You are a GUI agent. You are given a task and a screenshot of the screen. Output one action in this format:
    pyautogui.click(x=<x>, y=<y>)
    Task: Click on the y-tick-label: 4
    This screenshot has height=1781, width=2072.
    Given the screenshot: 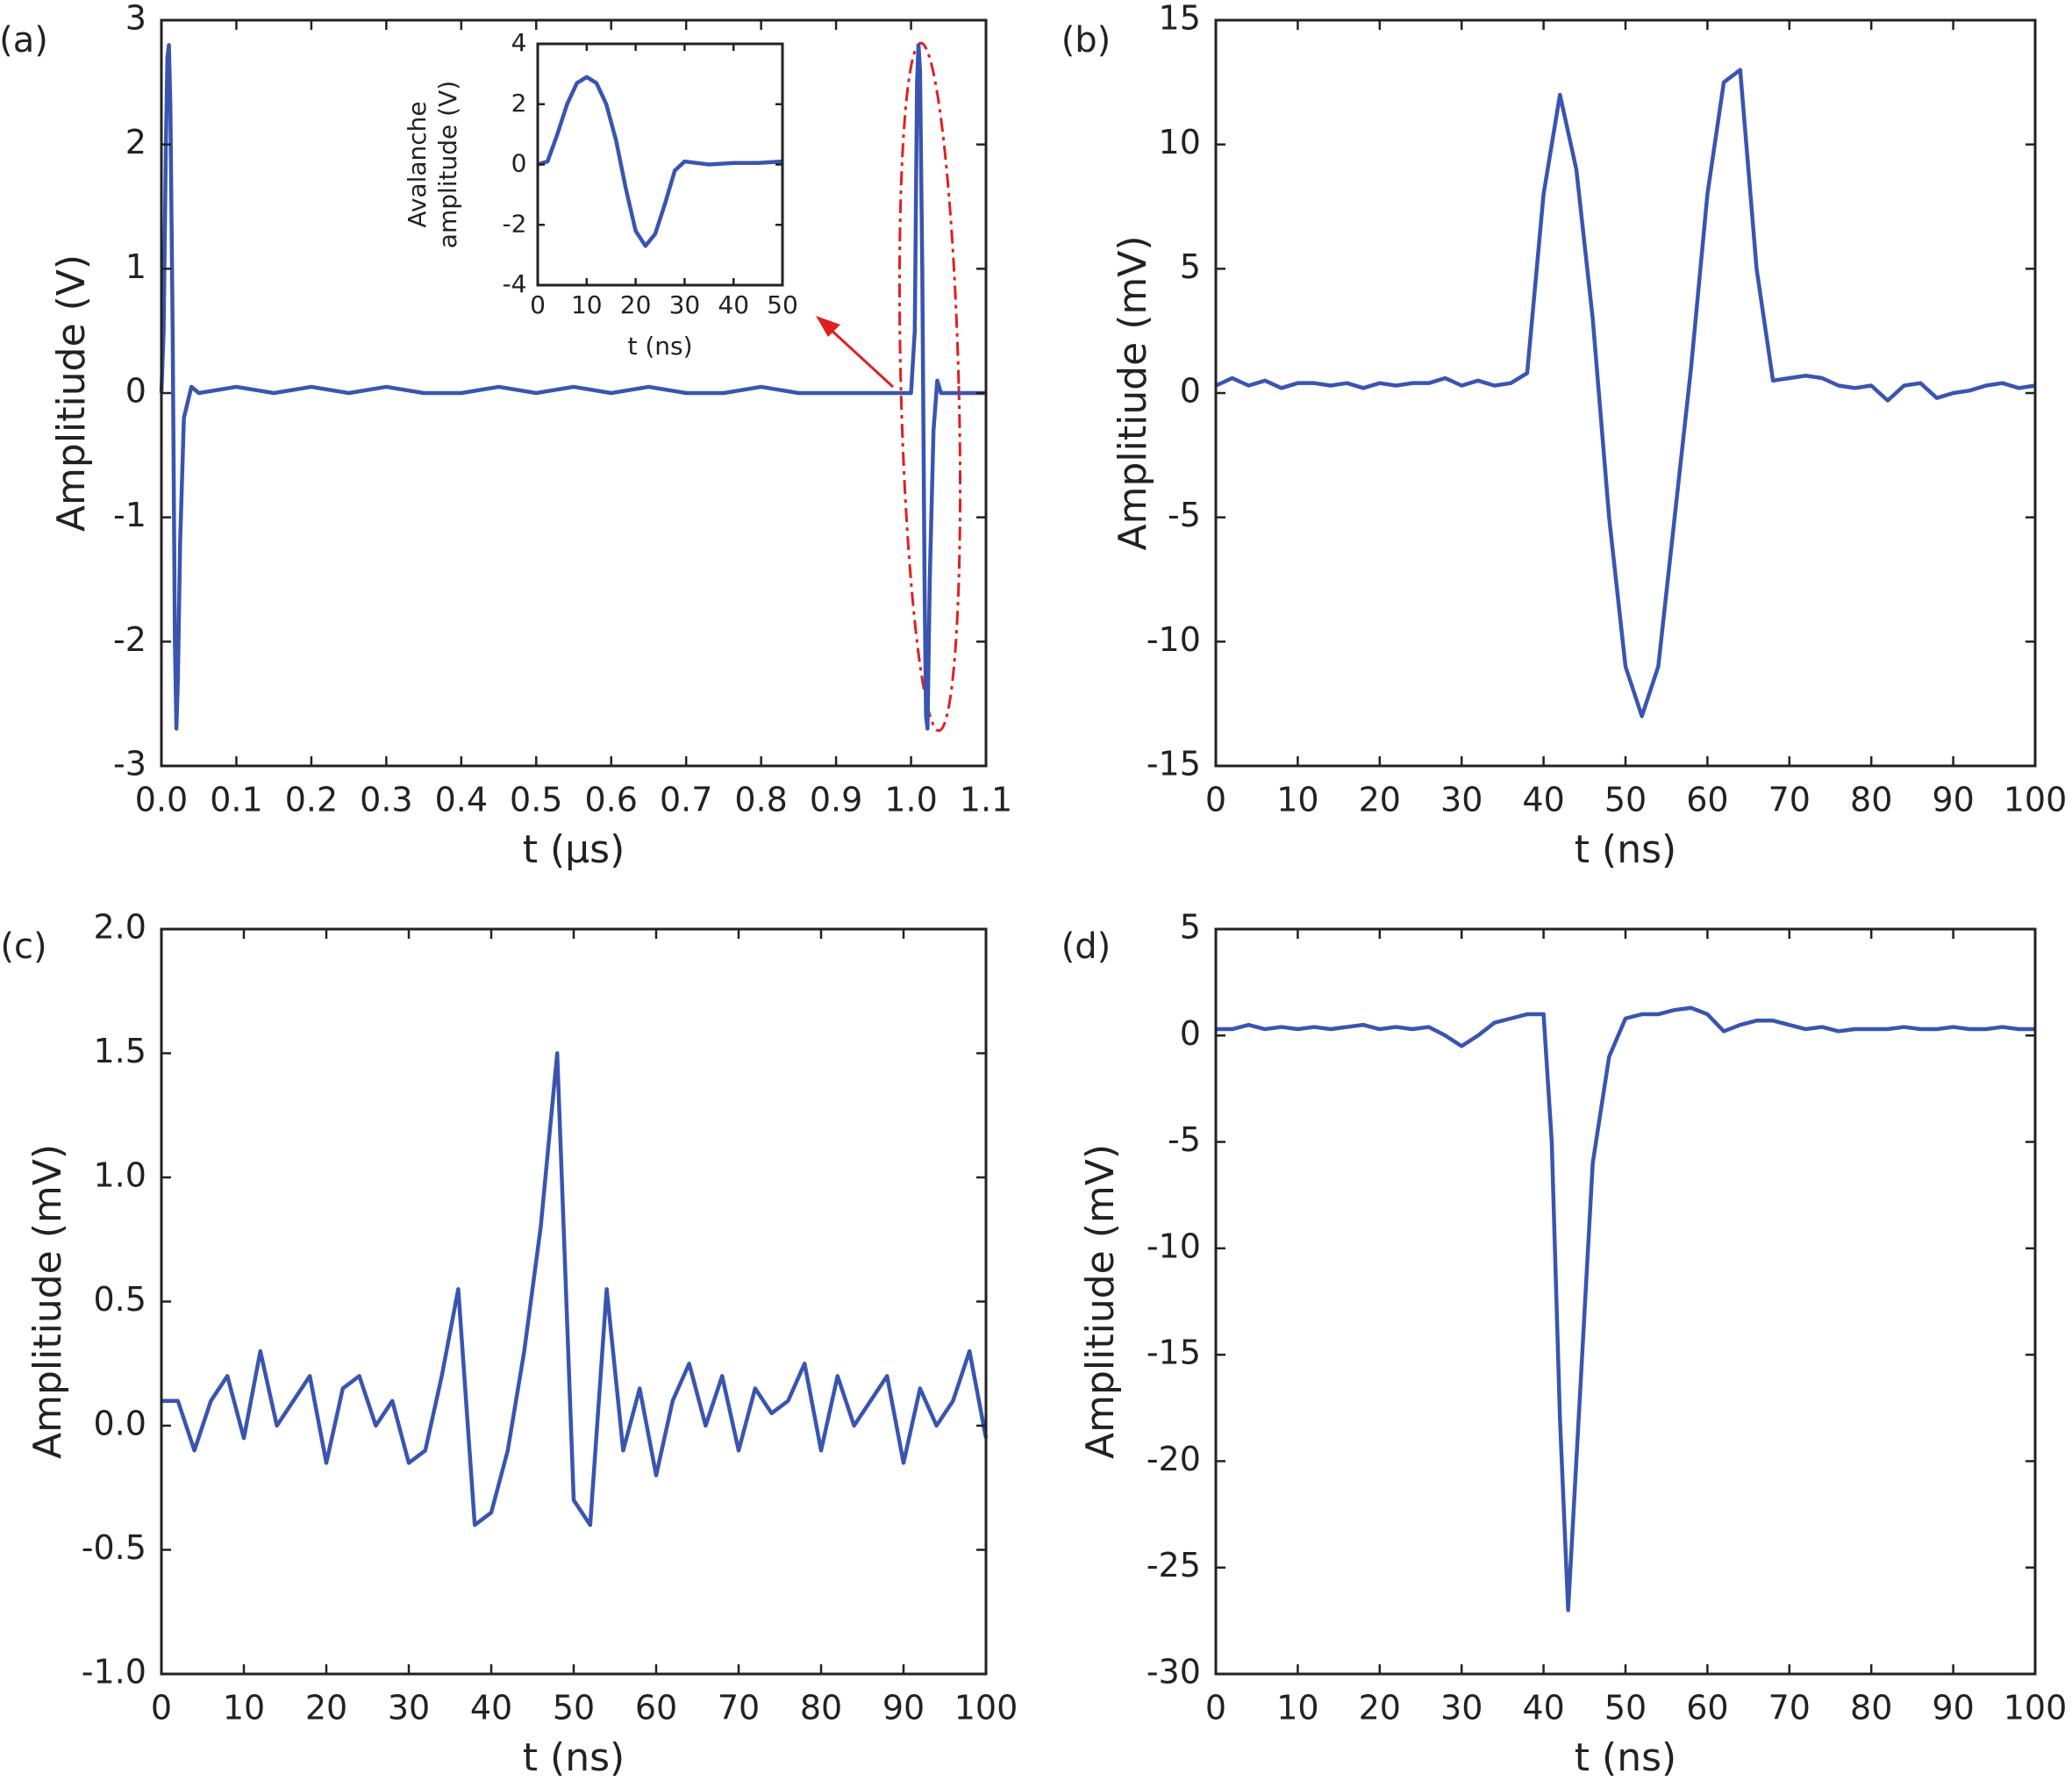 What is the action you would take?
    pyautogui.click(x=519, y=42)
    